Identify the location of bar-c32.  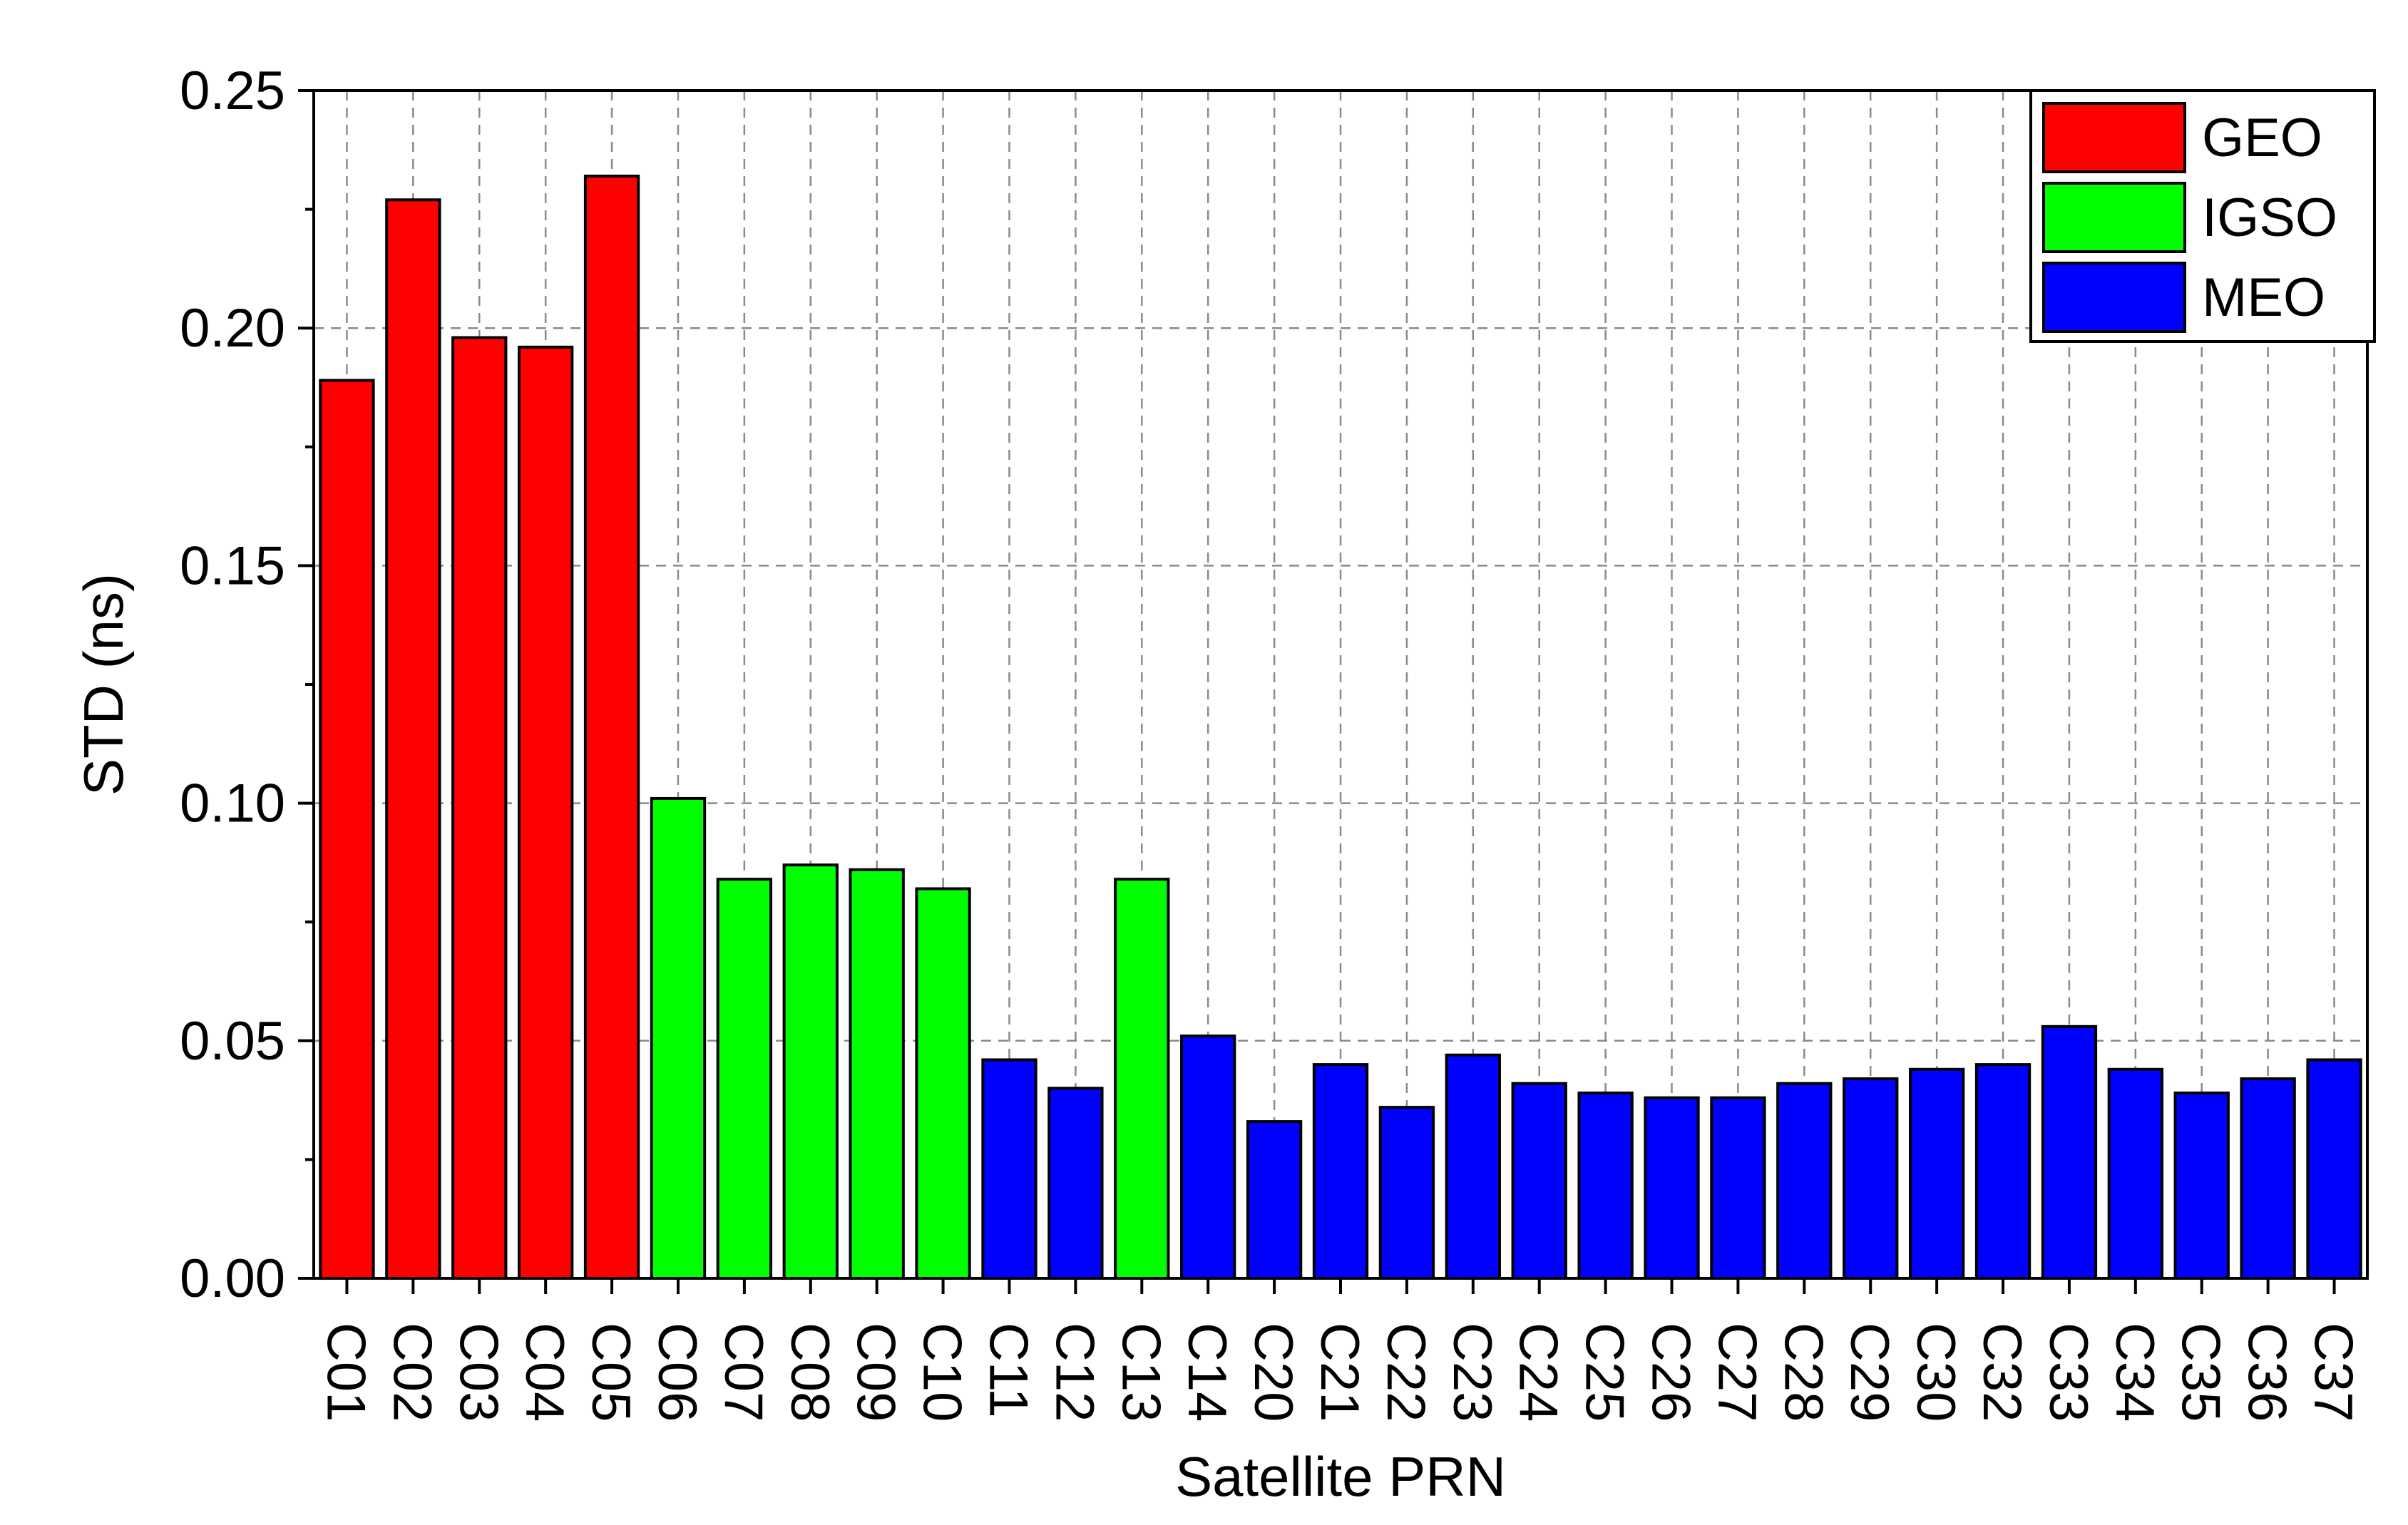
(2003, 1171).